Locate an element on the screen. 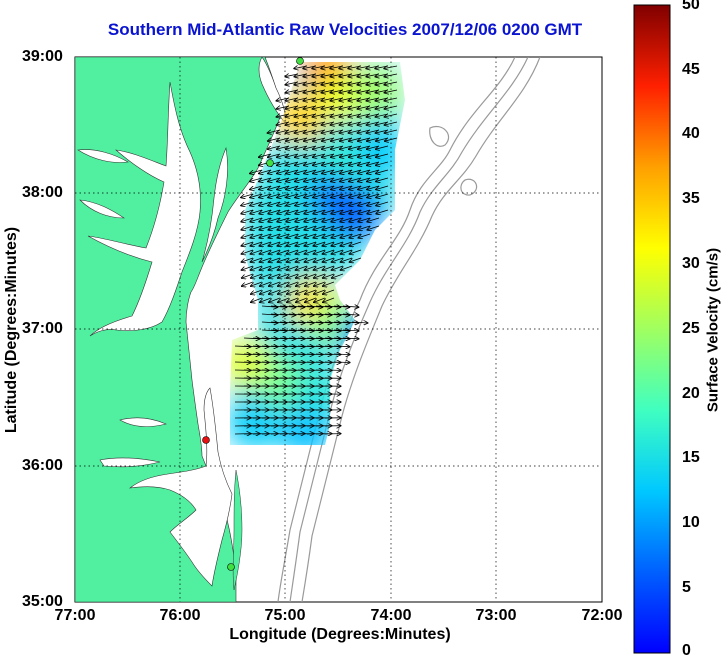  colorbar-tick: 50 is located at coordinates (691, 7).